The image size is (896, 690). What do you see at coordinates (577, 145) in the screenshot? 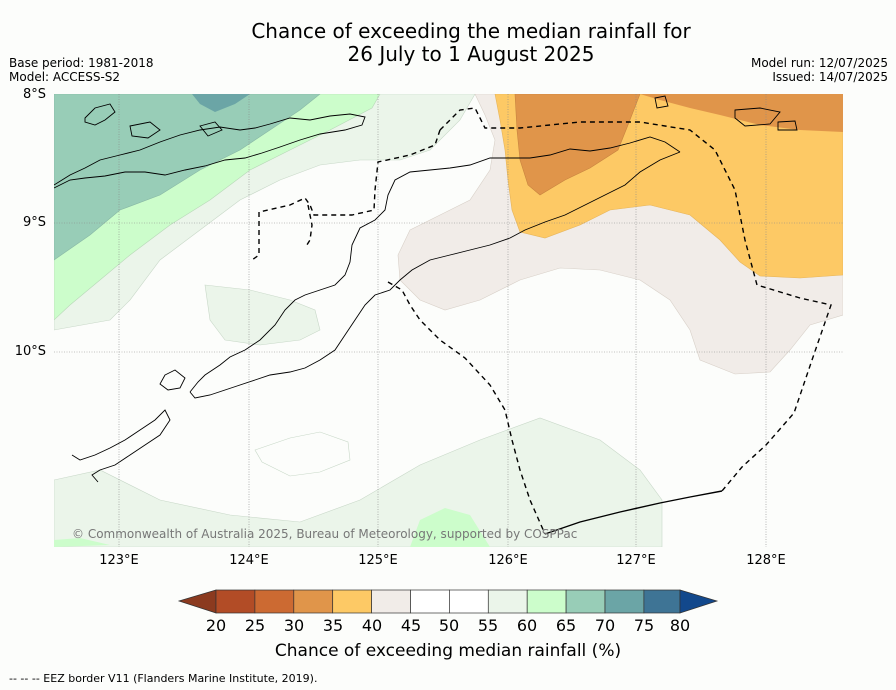
I see `region-30-35-west` at bounding box center [577, 145].